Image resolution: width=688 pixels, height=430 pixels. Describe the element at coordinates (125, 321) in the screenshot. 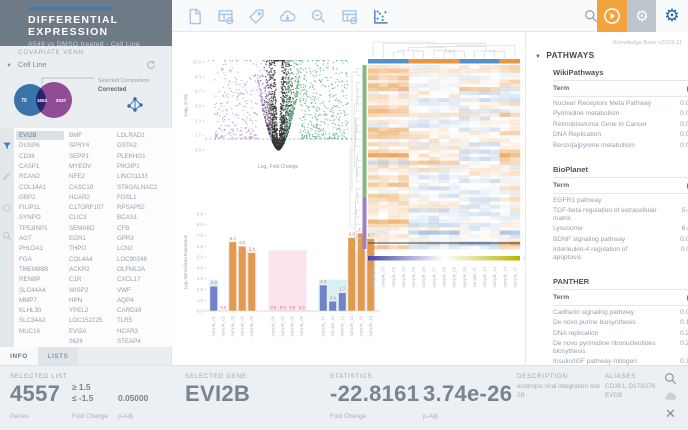

I see `gene-list-item: TLR5` at that location.